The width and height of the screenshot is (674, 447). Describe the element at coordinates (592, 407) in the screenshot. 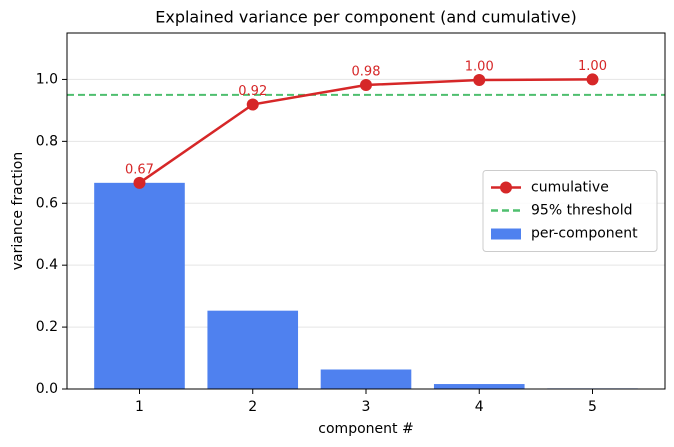

I see `x-tick-label: 5` at that location.